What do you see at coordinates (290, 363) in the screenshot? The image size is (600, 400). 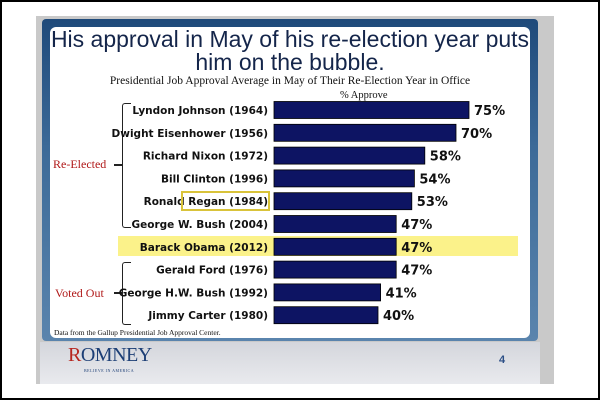 I see `slide-footer` at bounding box center [290, 363].